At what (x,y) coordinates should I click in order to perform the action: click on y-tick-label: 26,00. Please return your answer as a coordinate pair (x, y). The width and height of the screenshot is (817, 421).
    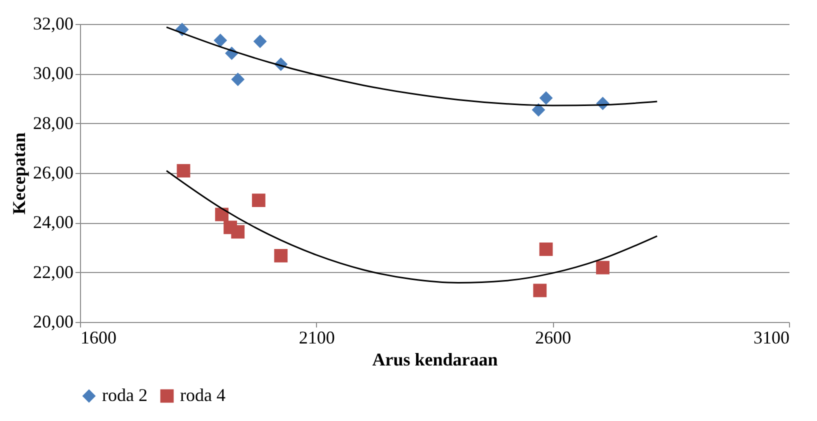
    Looking at the image, I should click on (53, 172).